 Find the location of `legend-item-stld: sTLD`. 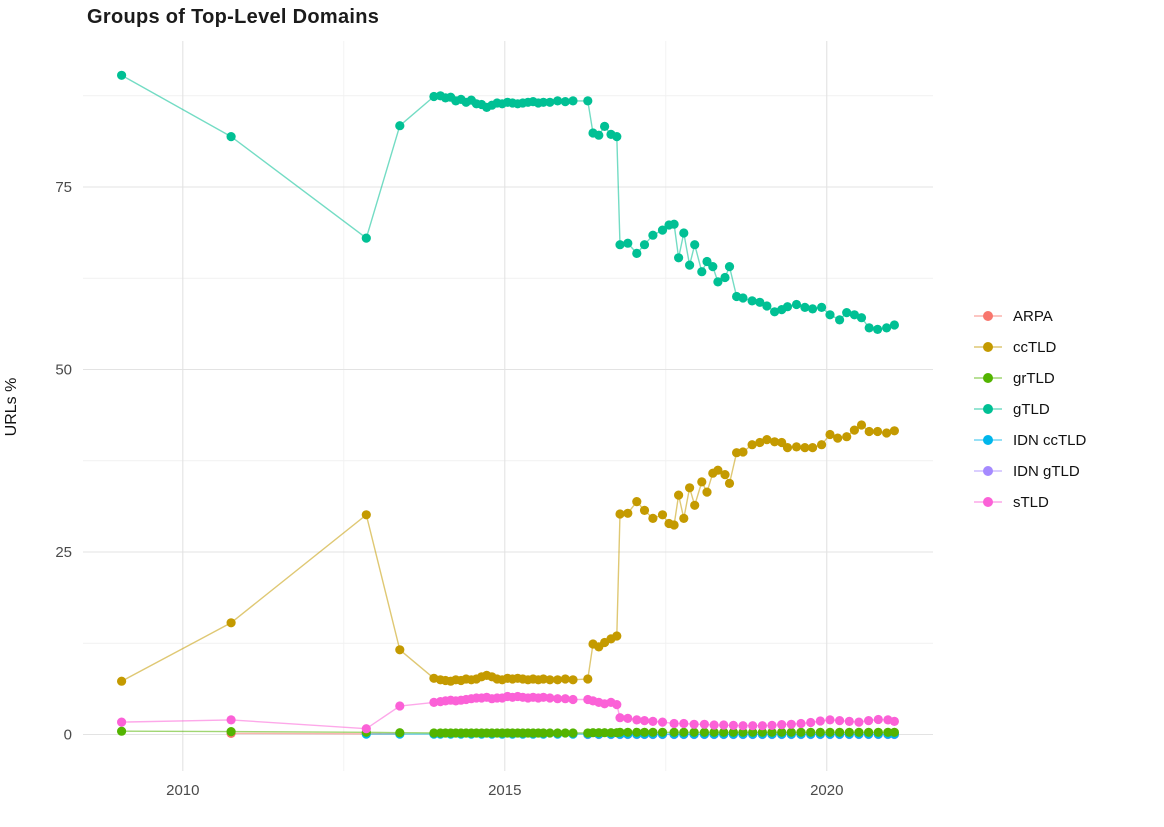

legend-item-stld: sTLD is located at coordinates (1029, 502).